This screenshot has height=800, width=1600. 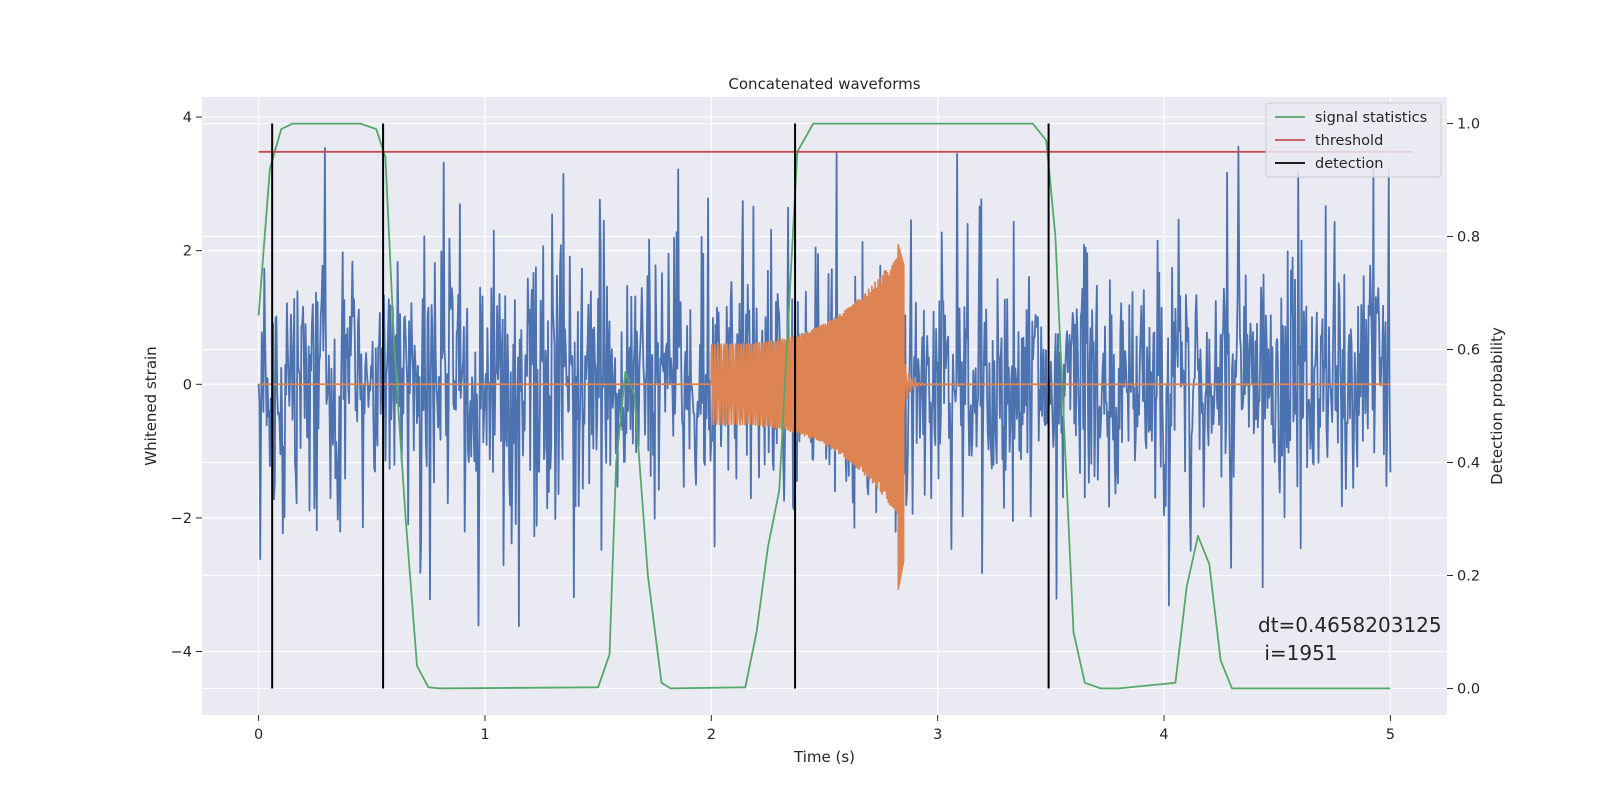 I want to click on y2-axis-label: Detection probability, so click(x=1497, y=406).